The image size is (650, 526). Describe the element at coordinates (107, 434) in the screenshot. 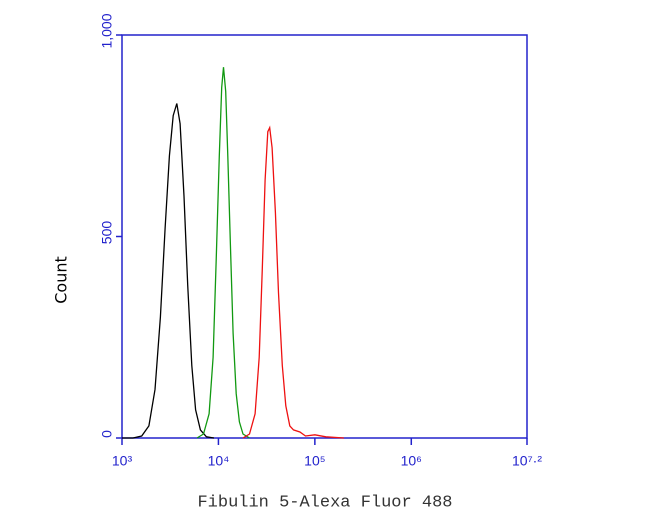

I see `y-tick-label: 0` at that location.